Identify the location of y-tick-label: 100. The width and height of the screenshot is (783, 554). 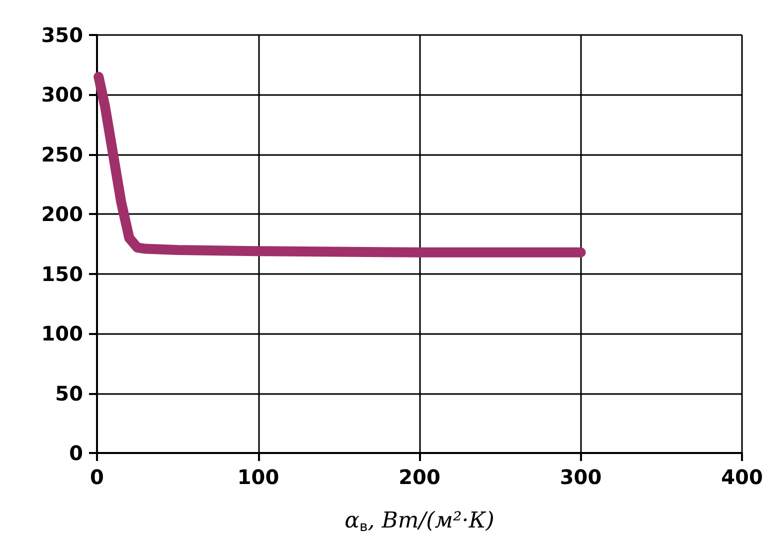
(62, 334).